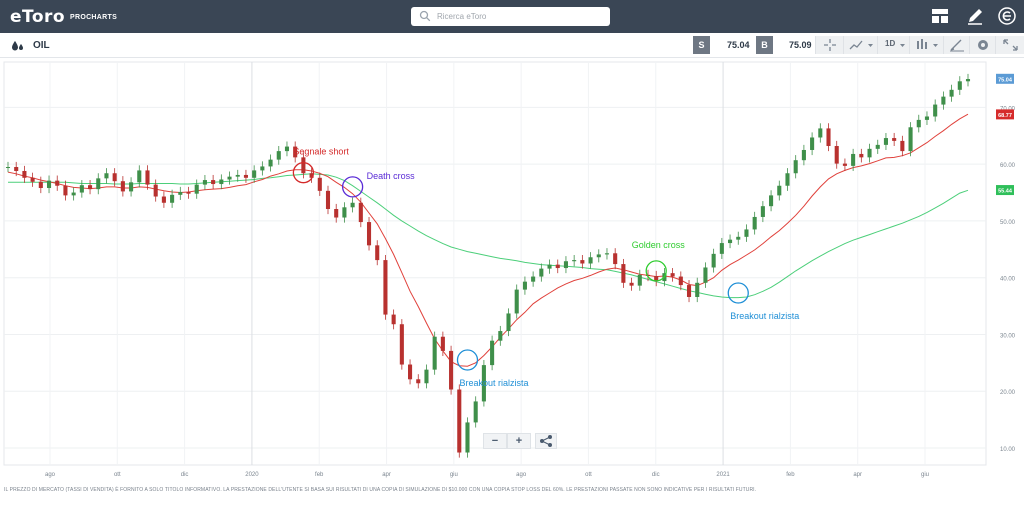 This screenshot has width=1024, height=505. Describe the element at coordinates (982, 45) in the screenshot. I see `settings-button` at that location.